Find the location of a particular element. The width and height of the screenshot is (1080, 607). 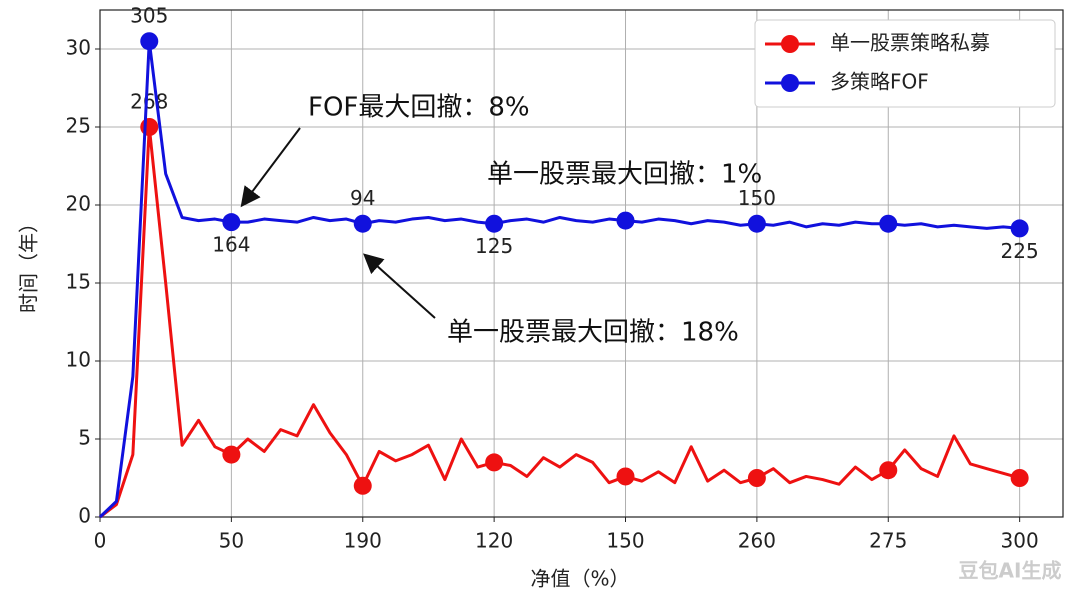

annotation: 单一股票最大回撤：18% is located at coordinates (593, 333).